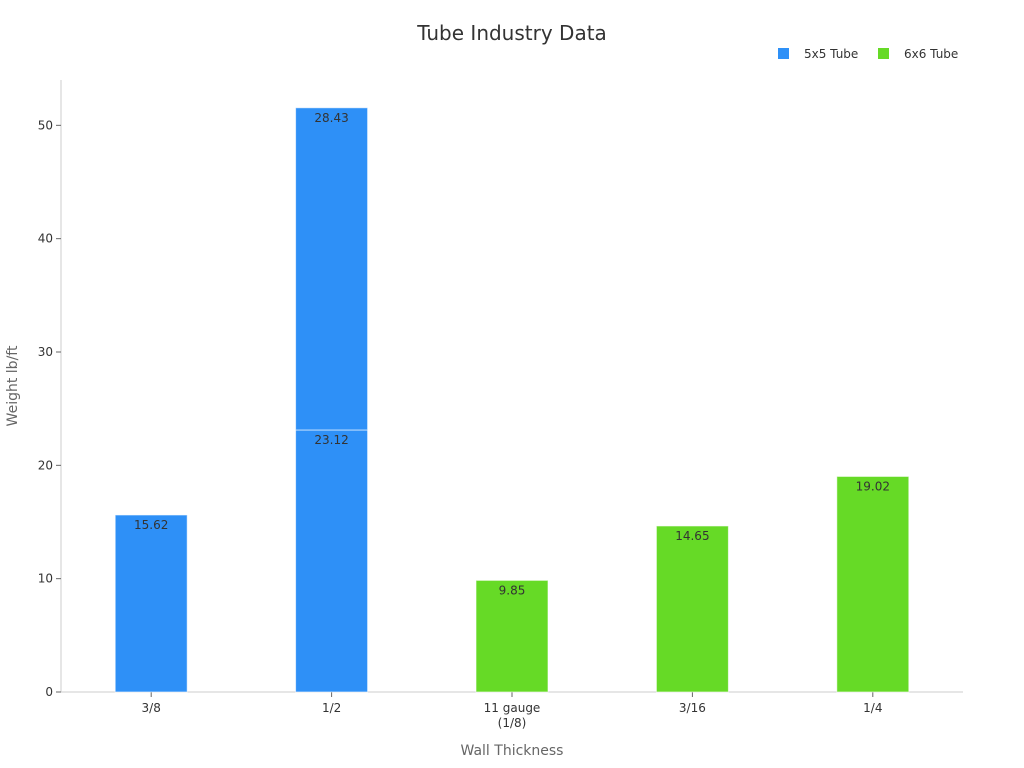 The width and height of the screenshot is (1024, 768). What do you see at coordinates (512, 590) in the screenshot?
I see `data-label: 9.85` at bounding box center [512, 590].